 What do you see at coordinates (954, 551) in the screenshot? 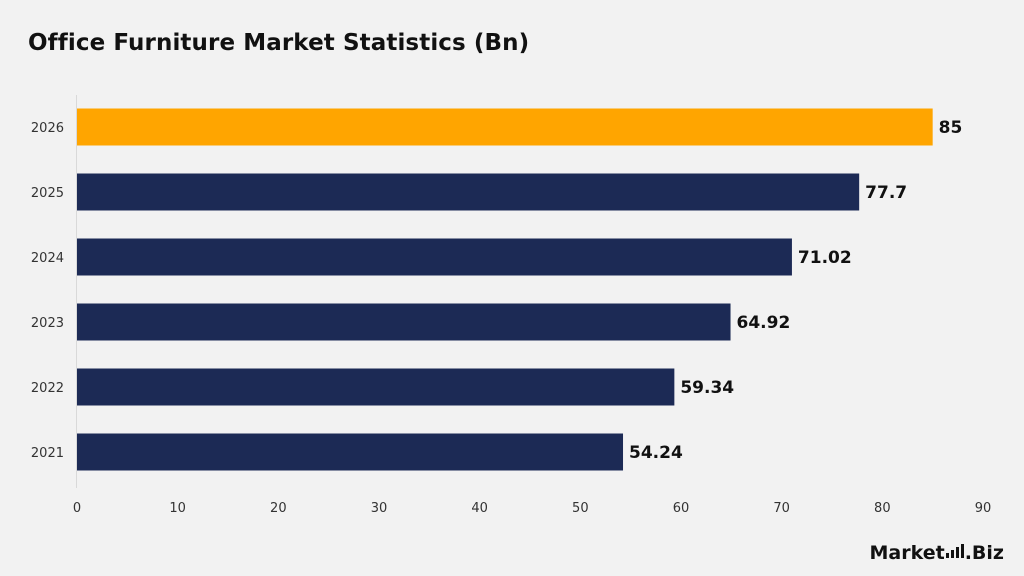
I see `bar-chart-icon` at bounding box center [954, 551].